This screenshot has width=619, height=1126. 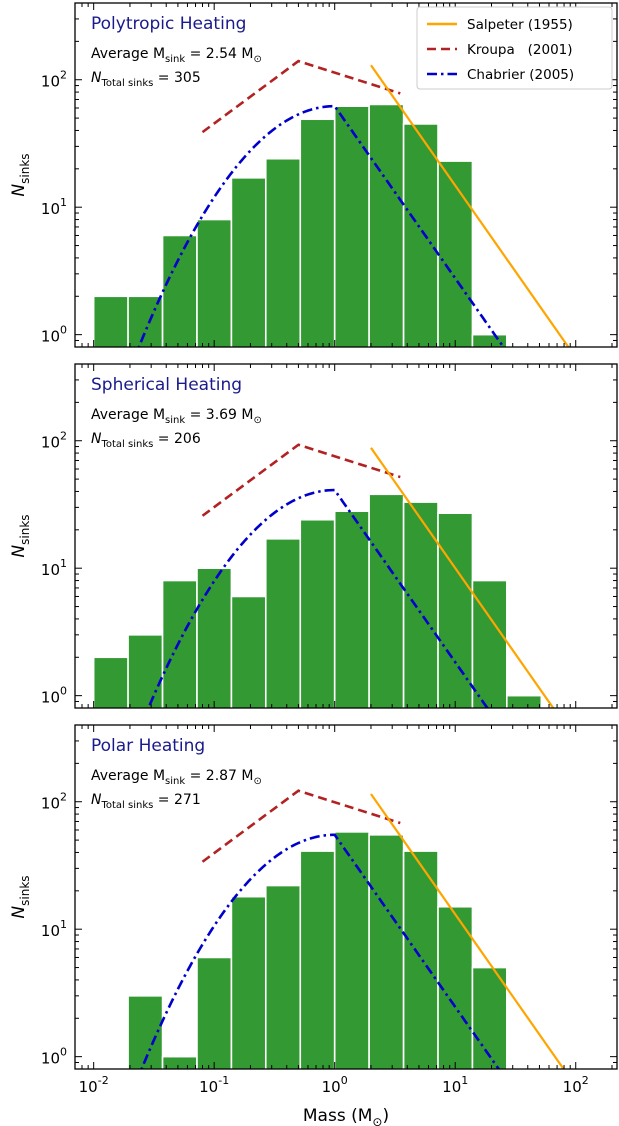 What do you see at coordinates (148, 746) in the screenshot?
I see `panel-title: Polar Heating` at bounding box center [148, 746].